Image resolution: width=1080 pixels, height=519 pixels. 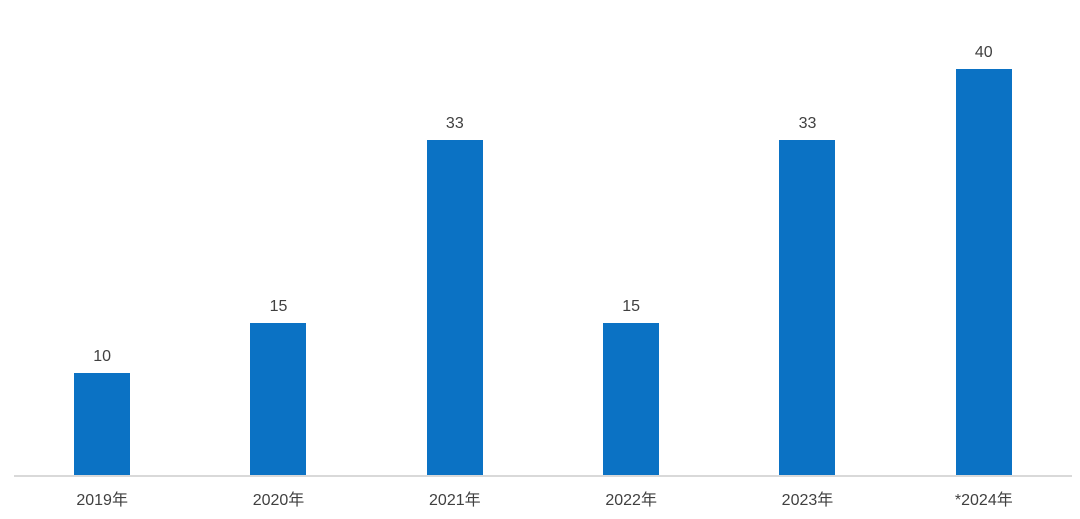 I want to click on x-axis-label: 2023年, so click(x=807, y=500).